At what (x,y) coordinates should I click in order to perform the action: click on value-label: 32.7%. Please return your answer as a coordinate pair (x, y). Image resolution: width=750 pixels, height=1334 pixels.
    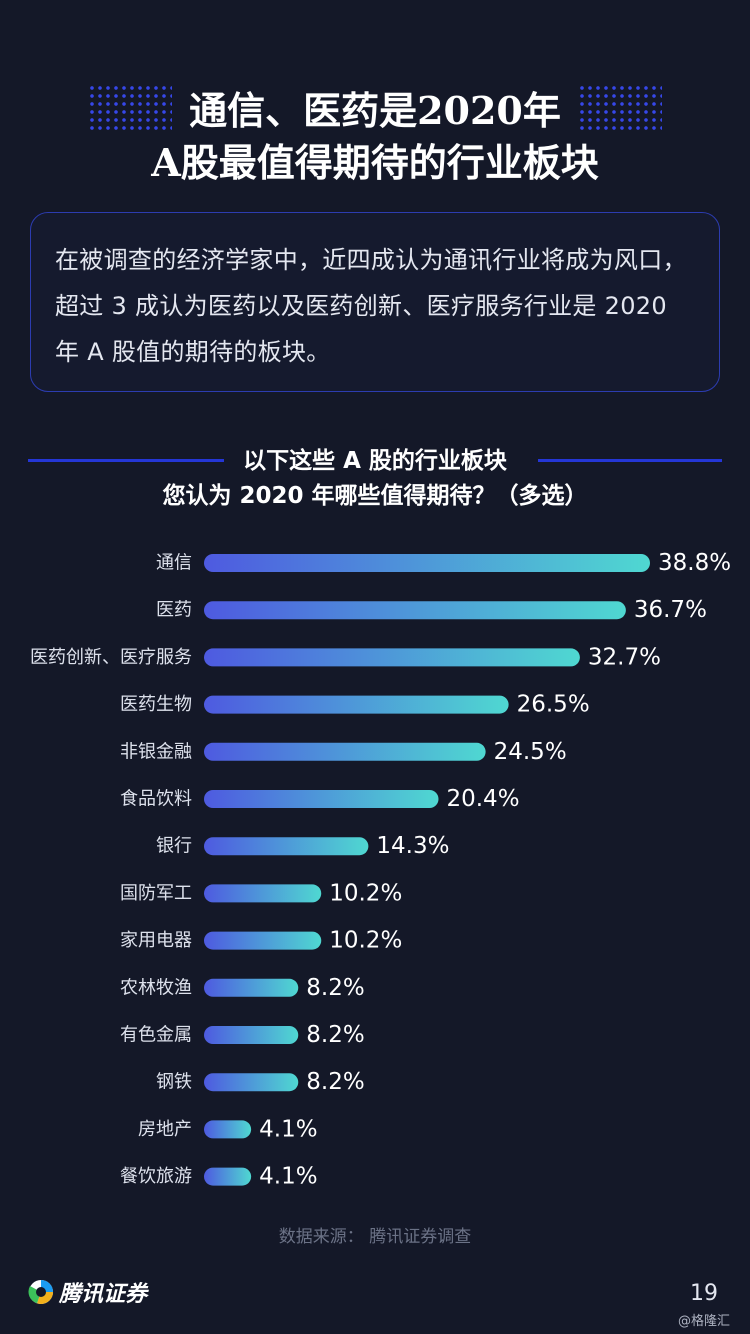
    Looking at the image, I should click on (624, 657).